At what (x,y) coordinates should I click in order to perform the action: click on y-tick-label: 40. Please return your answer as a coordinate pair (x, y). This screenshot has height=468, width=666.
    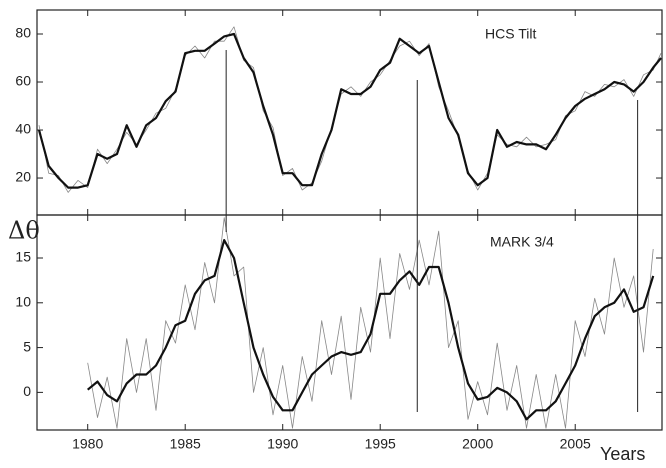
    Looking at the image, I should click on (23, 129).